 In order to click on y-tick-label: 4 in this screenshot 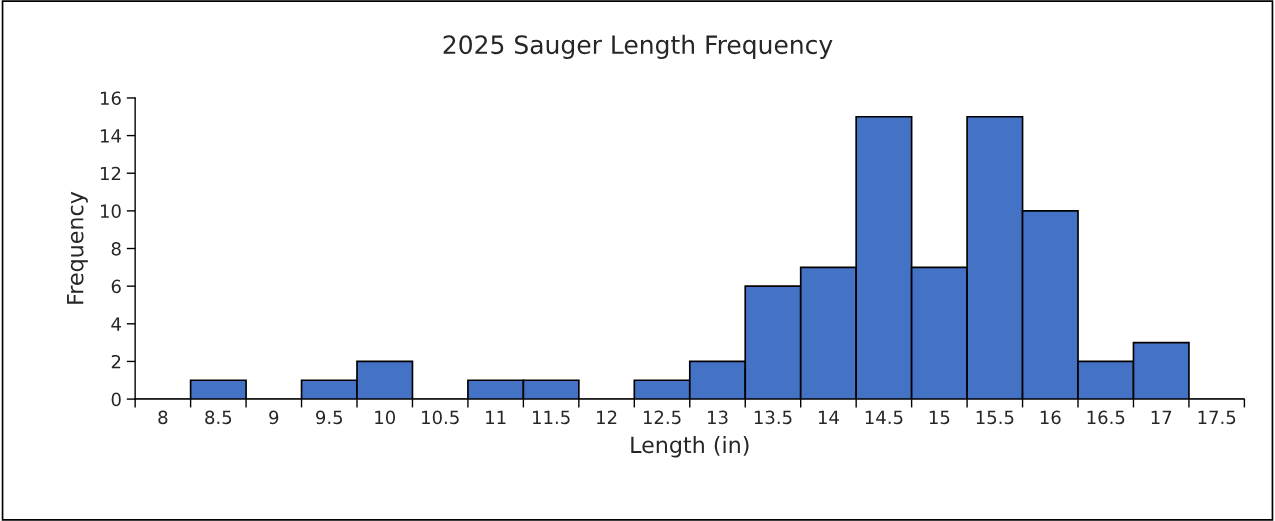, I will do `click(116, 324)`.